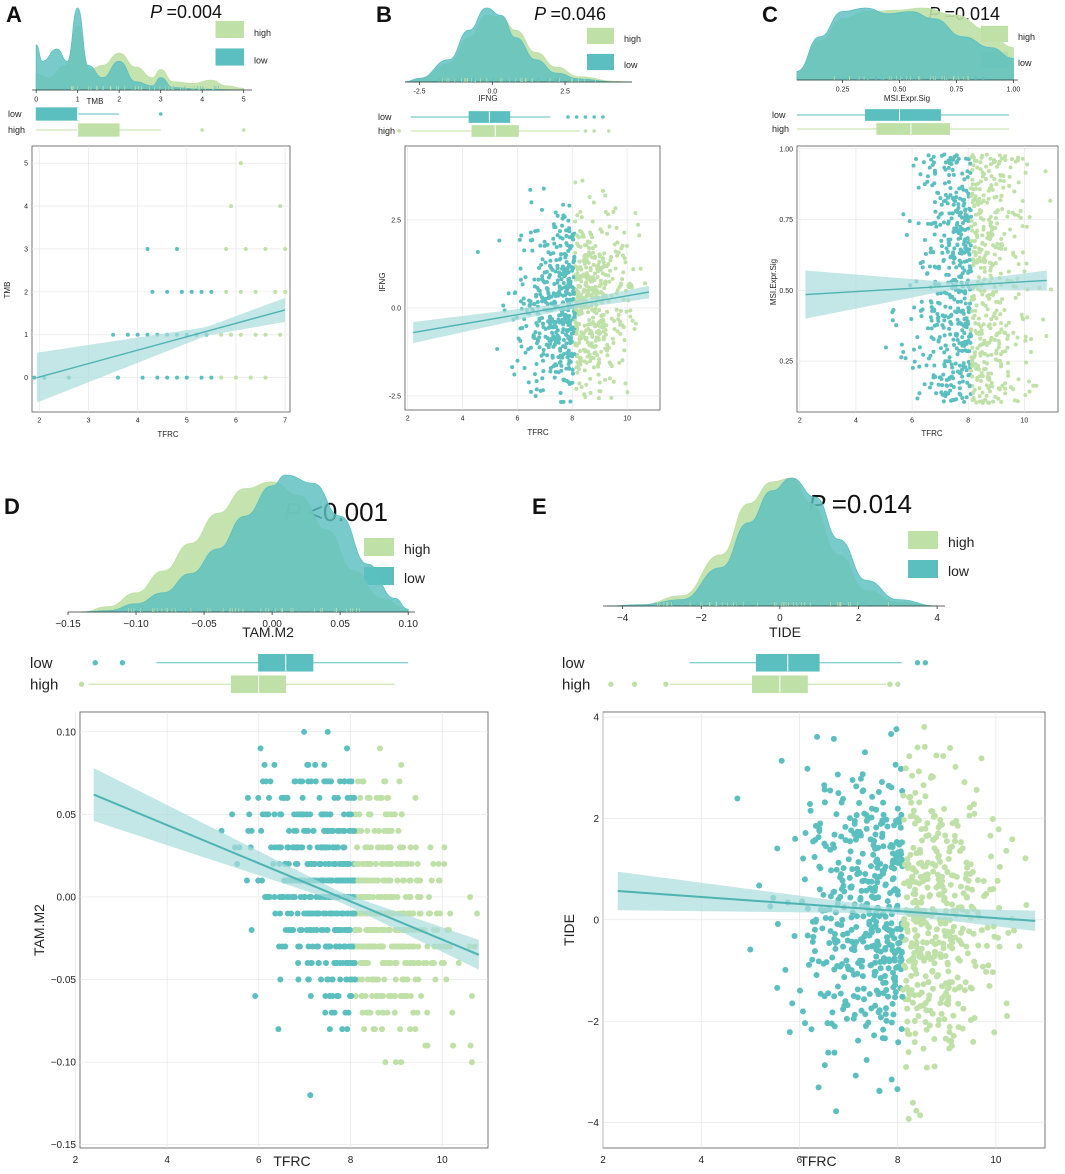 The width and height of the screenshot is (1065, 1174). I want to click on box-label-low: low, so click(779, 115).